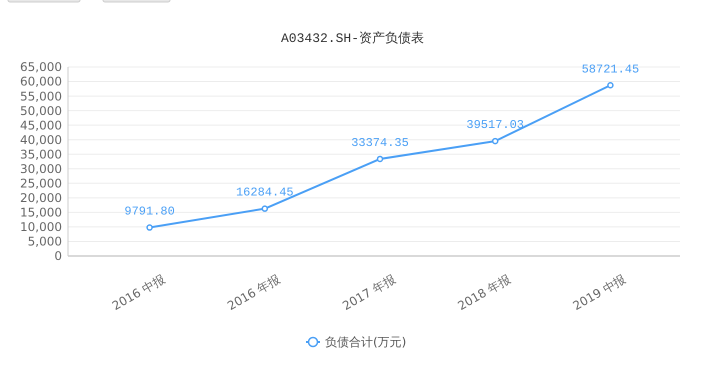 The image size is (705, 366). I want to click on y-tick-label: 15,000, so click(41, 213).